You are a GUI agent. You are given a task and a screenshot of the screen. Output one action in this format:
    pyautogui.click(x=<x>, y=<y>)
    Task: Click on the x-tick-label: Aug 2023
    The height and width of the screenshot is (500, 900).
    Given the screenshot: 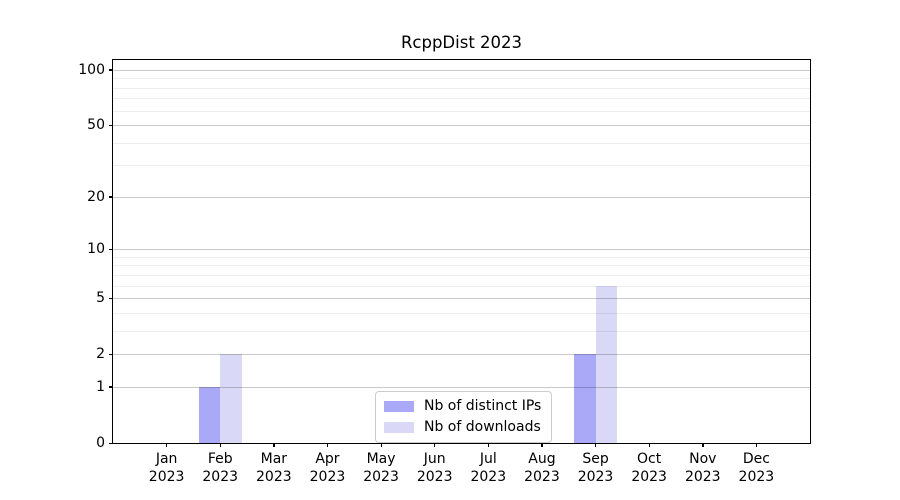 What is the action you would take?
    pyautogui.click(x=542, y=468)
    